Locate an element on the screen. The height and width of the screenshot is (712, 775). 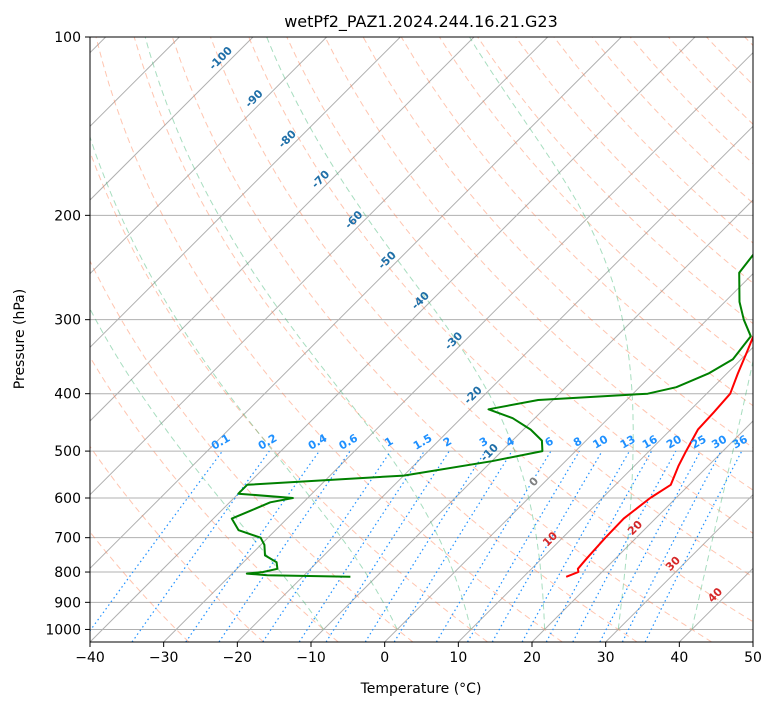
y-tick-label: 200 is located at coordinates (67, 216).